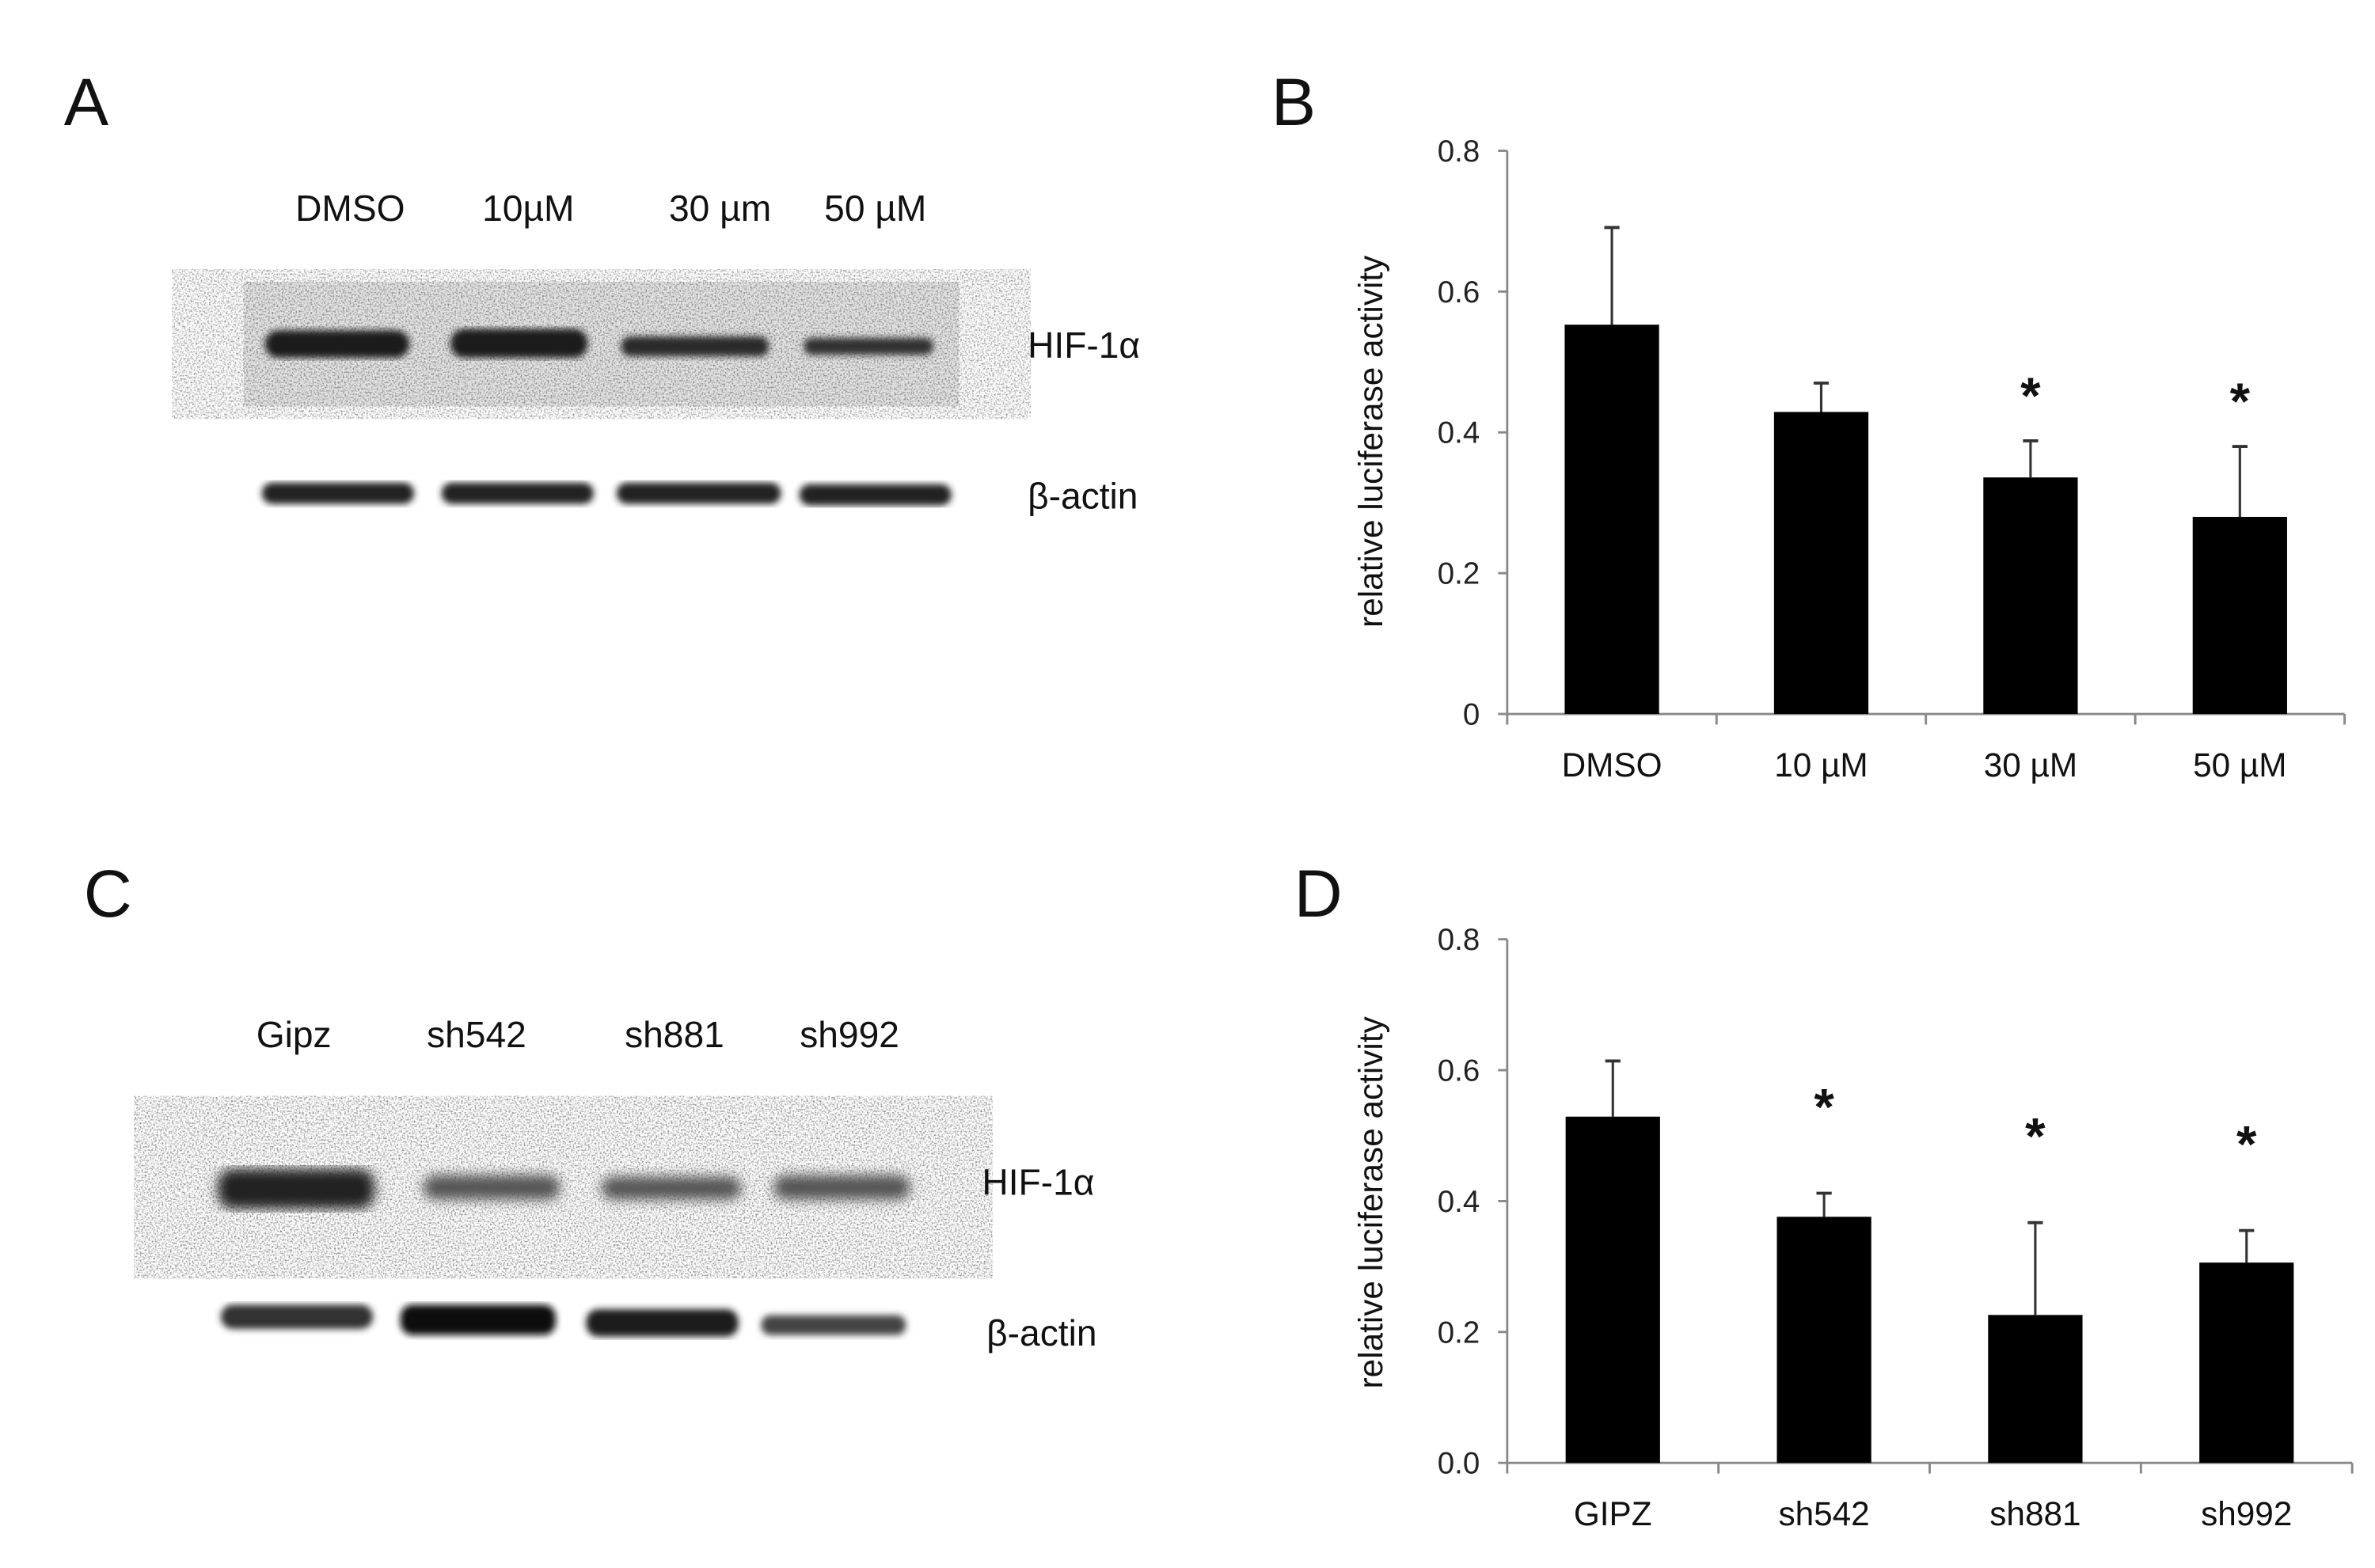  I want to click on y-tick-label: 0, so click(1471, 715).